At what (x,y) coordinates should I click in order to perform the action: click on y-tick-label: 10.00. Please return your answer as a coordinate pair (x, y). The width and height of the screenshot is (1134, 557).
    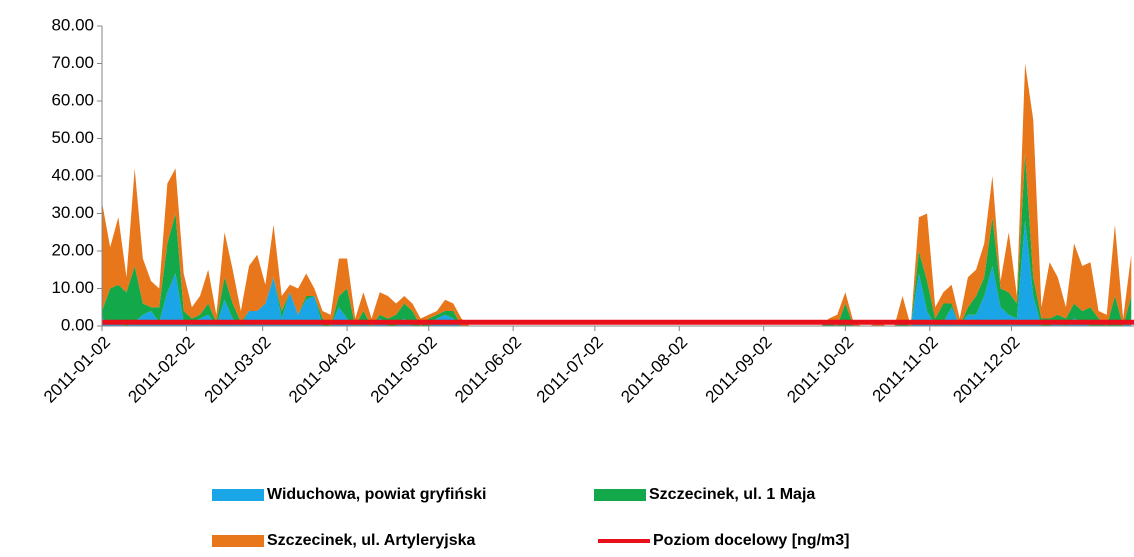
    Looking at the image, I should click on (72, 287).